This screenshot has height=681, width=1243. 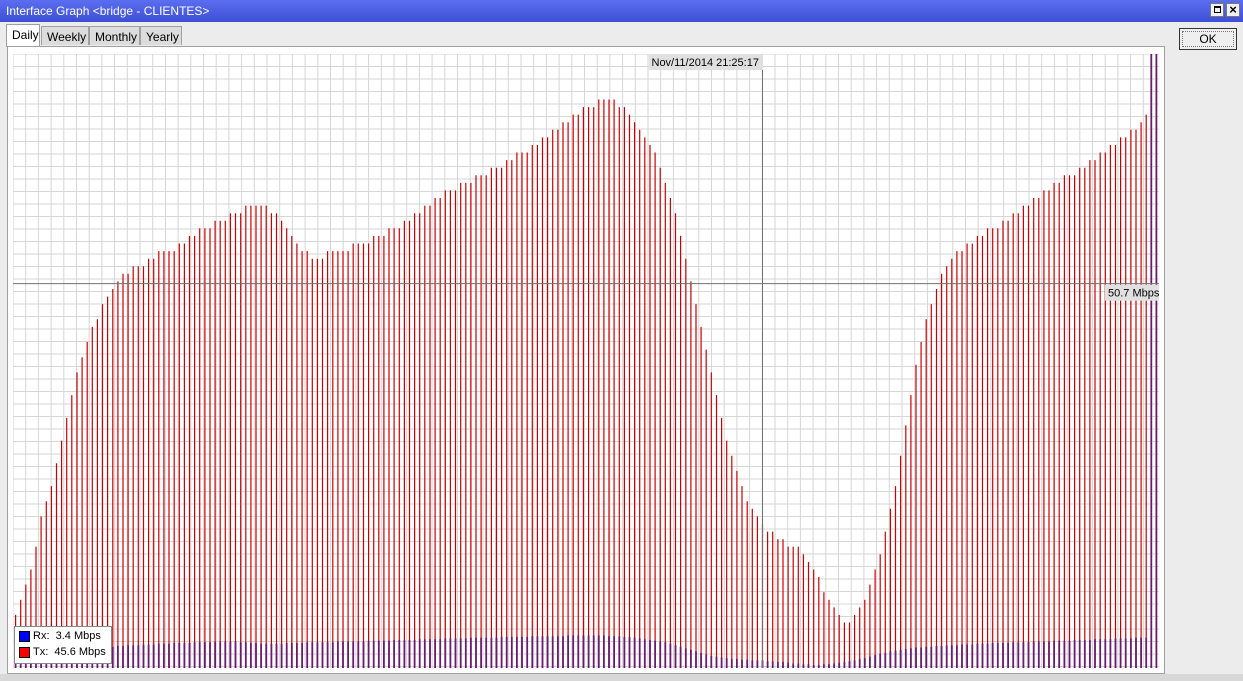 I want to click on close-button: ×, so click(x=1233, y=9).